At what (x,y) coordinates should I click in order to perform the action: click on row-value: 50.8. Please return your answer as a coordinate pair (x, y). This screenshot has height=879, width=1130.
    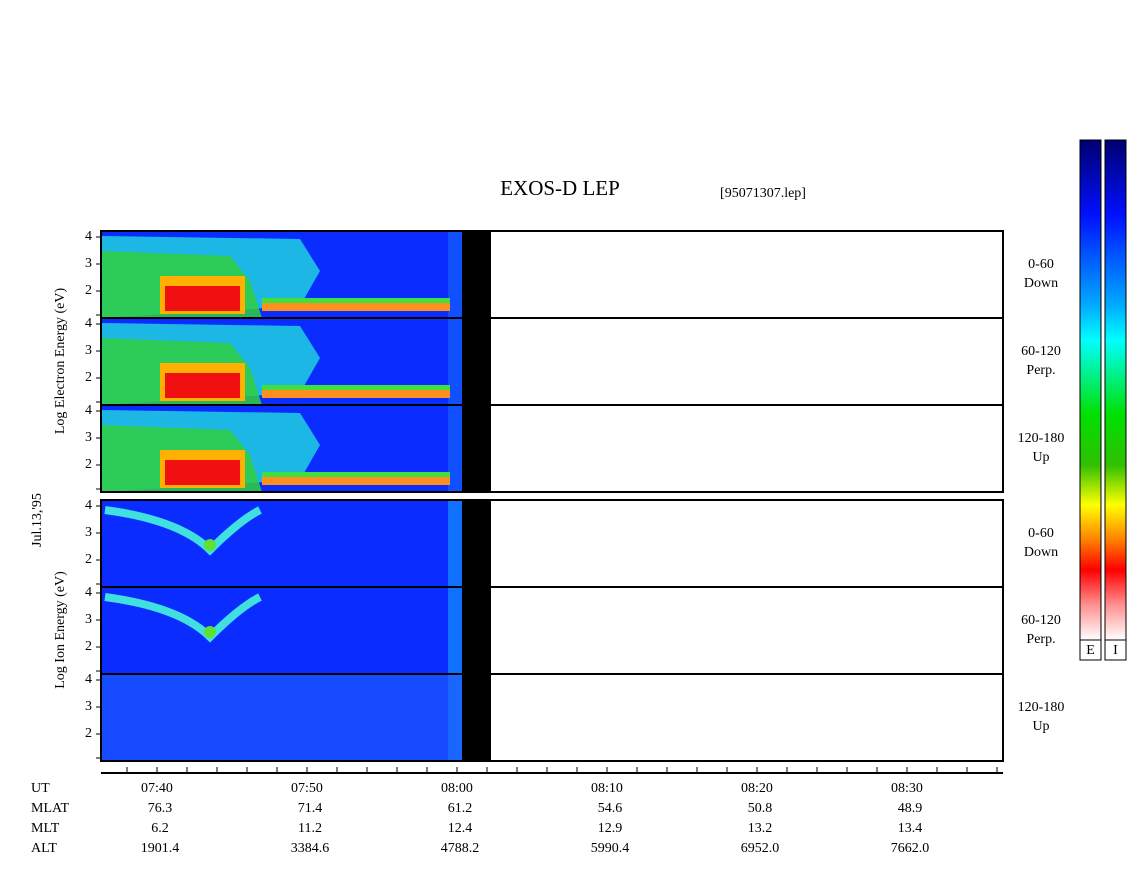
    Looking at the image, I should click on (760, 808).